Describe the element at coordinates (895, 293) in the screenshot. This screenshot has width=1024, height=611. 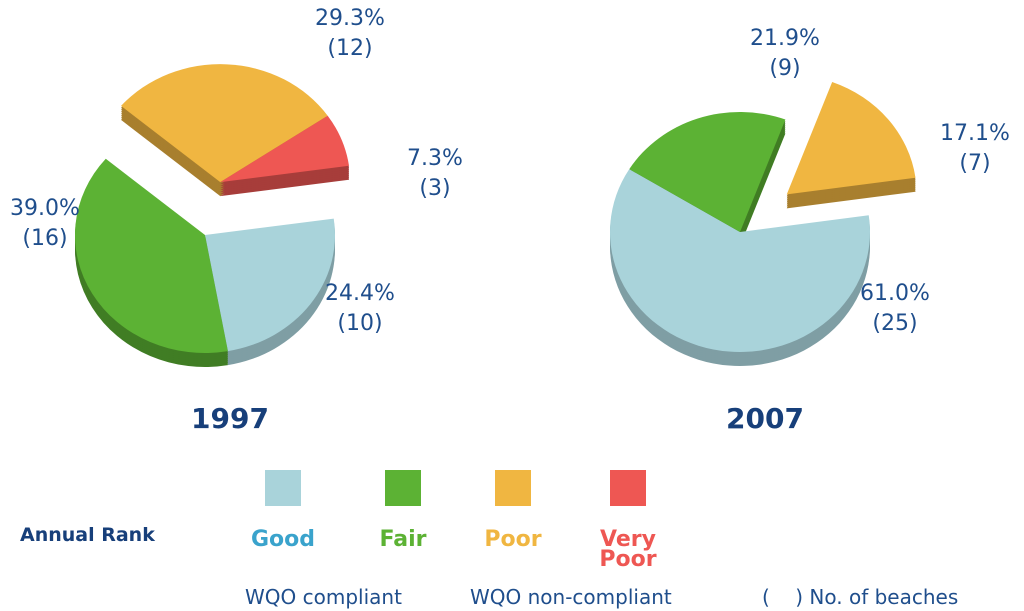
I see `value-label: 61.0%` at that location.